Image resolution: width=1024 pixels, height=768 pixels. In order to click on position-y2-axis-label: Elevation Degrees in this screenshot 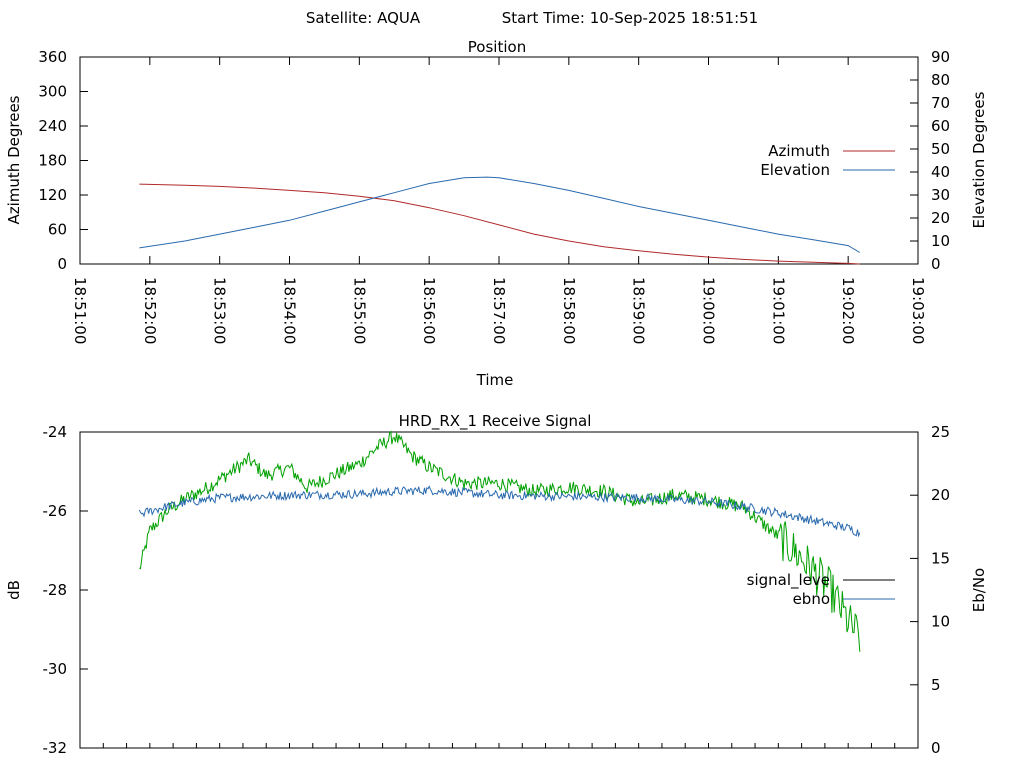, I will do `click(979, 159)`.